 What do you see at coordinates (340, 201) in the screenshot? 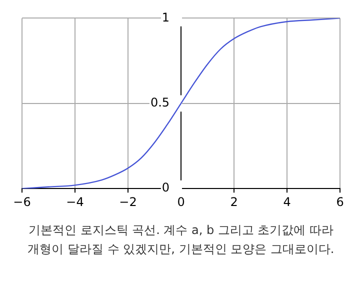
I see `x-tick-label: 6` at bounding box center [340, 201].